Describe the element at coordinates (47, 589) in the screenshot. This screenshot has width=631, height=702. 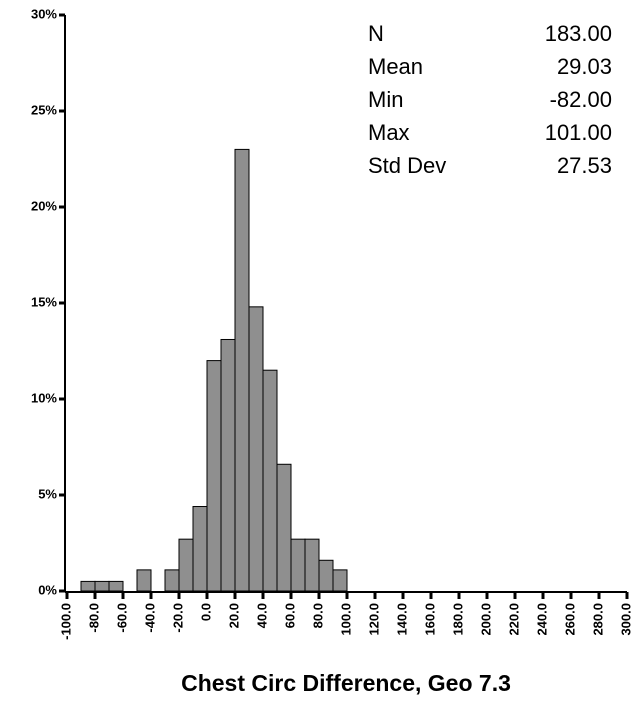
I see `y-tick-label: 0%` at that location.